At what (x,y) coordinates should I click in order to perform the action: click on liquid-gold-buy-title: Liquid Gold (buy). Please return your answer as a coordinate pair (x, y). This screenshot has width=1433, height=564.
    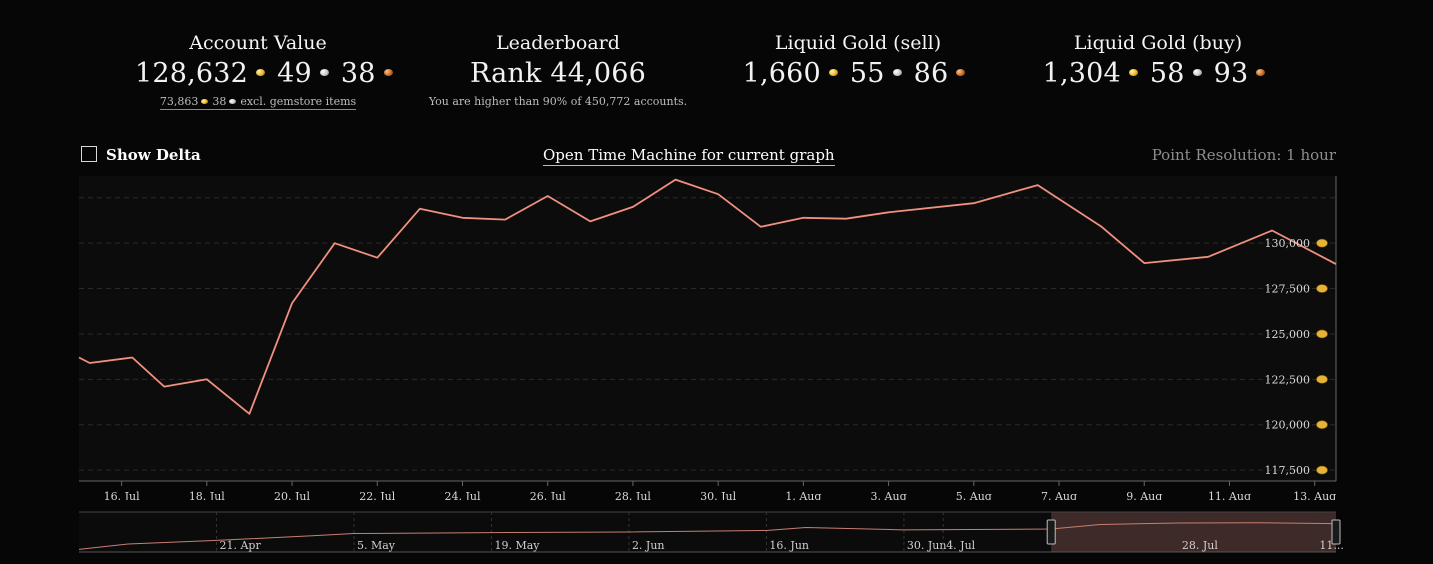
    Looking at the image, I should click on (1158, 43).